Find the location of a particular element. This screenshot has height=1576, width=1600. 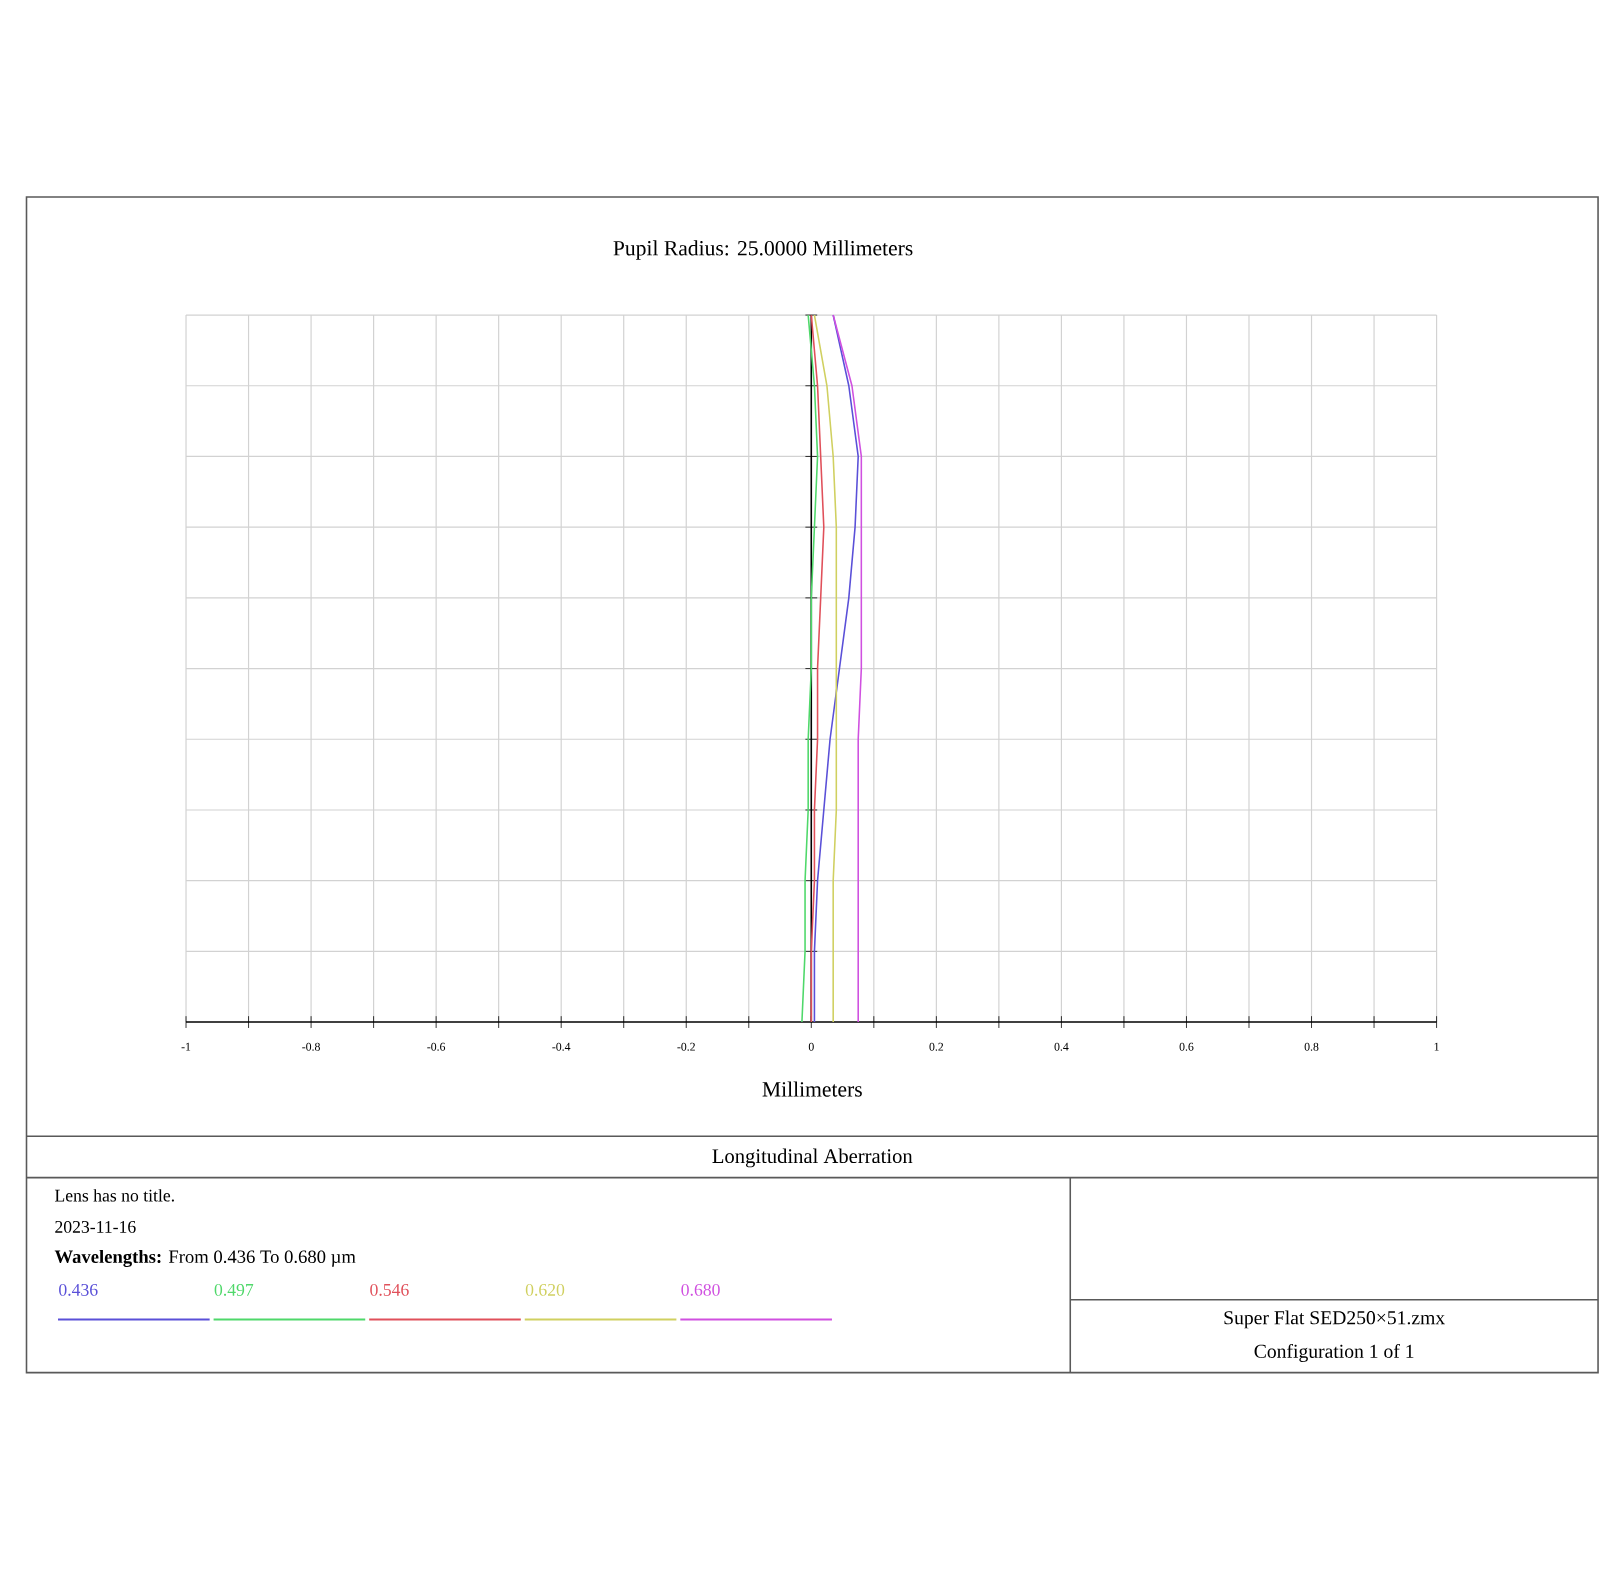

text: Lens has no title. is located at coordinates (114, 1195).